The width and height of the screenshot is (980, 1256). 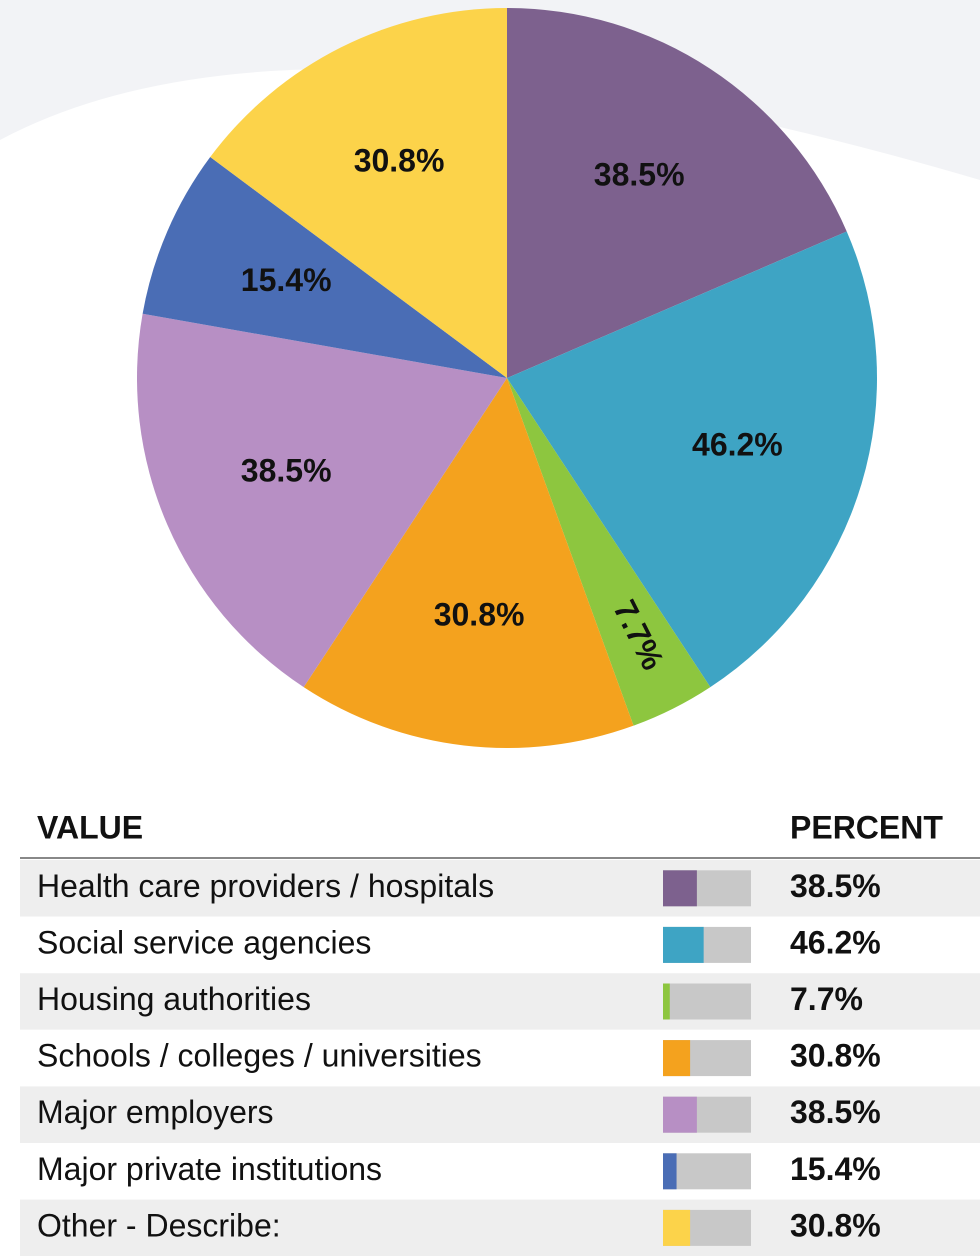 I want to click on category-label: Other - Describe:, so click(x=159, y=1225).